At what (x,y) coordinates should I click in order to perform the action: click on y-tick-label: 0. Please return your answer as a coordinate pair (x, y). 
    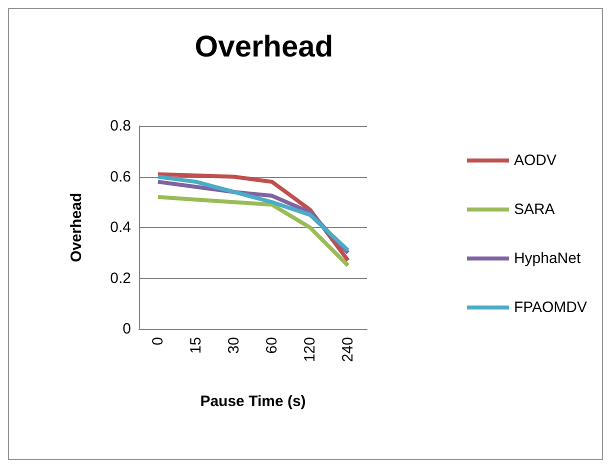
    Looking at the image, I should click on (126, 329).